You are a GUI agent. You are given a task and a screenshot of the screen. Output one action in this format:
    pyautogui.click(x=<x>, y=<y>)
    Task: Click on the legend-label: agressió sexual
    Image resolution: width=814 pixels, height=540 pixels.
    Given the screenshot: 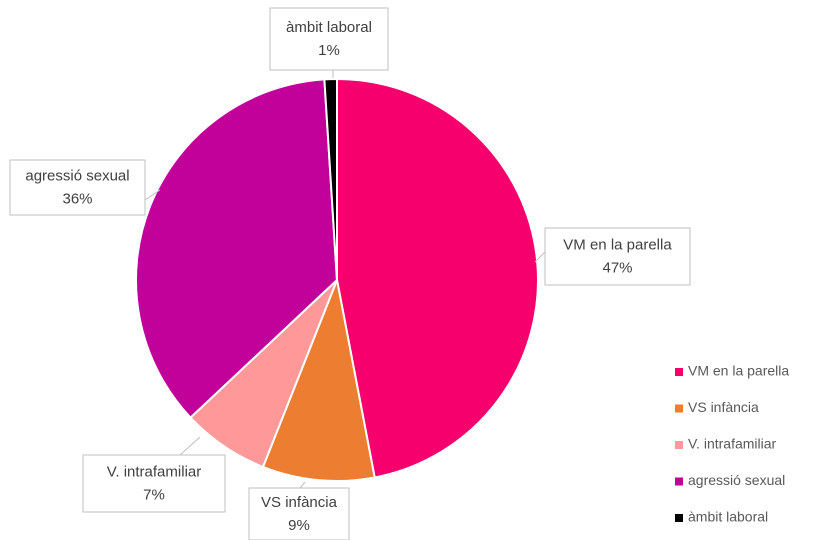 What is the action you would take?
    pyautogui.click(x=736, y=480)
    